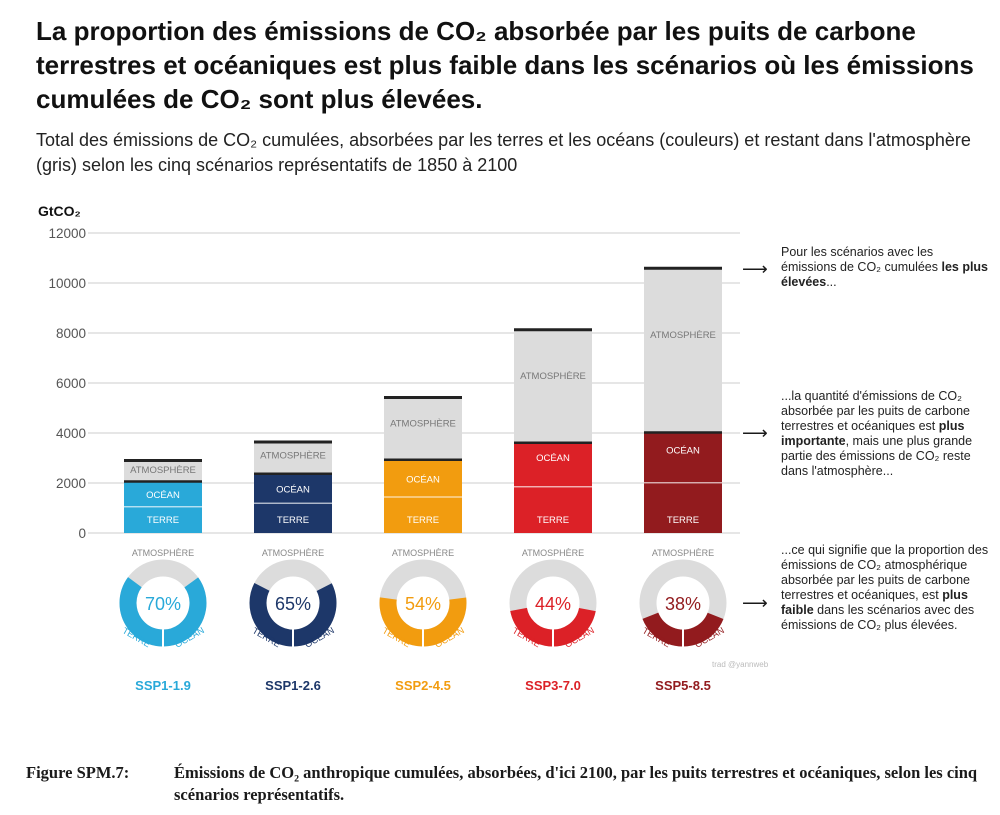 The width and height of the screenshot is (1000, 815). Describe the element at coordinates (78, 772) in the screenshot. I see `caption-label: Figure SPM.7:` at that location.